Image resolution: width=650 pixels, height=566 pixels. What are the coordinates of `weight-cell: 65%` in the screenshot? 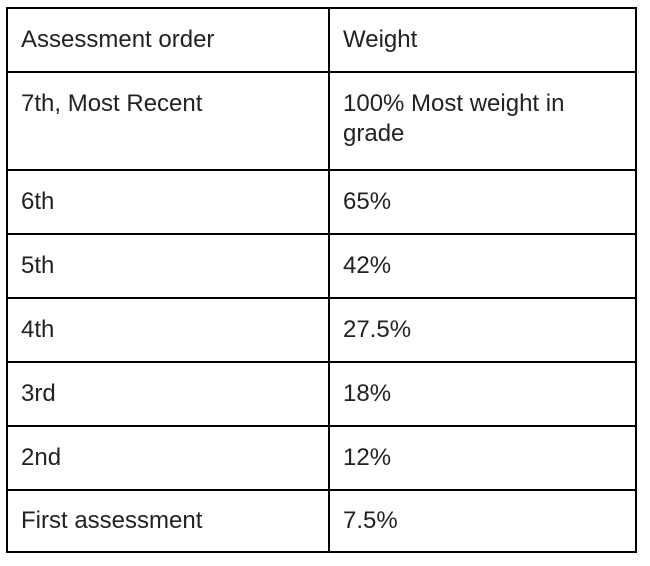 It's located at (482, 202).